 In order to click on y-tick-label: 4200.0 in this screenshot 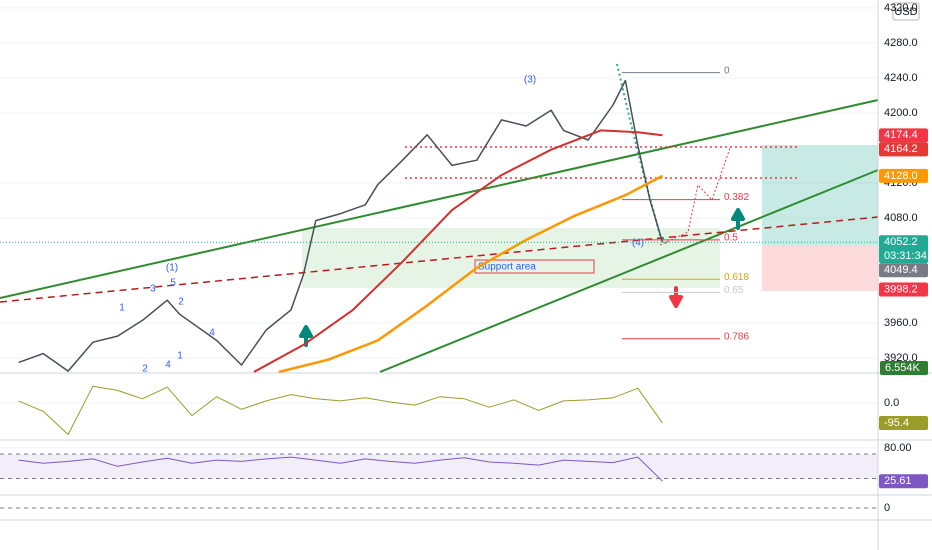, I will do `click(901, 113)`.